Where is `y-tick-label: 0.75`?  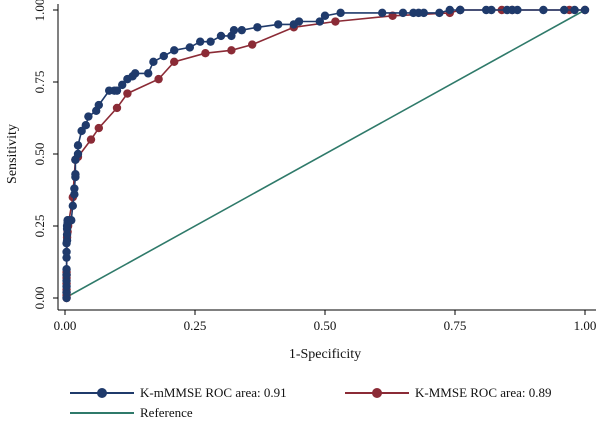
y-tick-label: 0.75 is located at coordinates (39, 82).